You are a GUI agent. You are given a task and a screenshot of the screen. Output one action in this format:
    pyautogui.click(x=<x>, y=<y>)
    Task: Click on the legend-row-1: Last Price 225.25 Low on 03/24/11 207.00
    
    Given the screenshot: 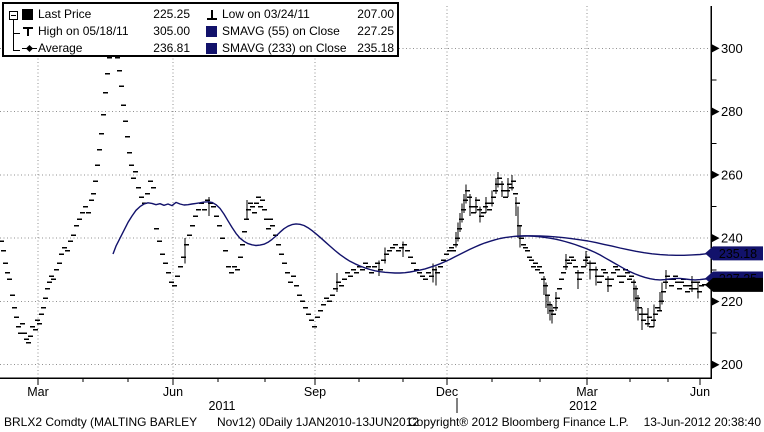 What is the action you would take?
    pyautogui.click(x=209, y=14)
    